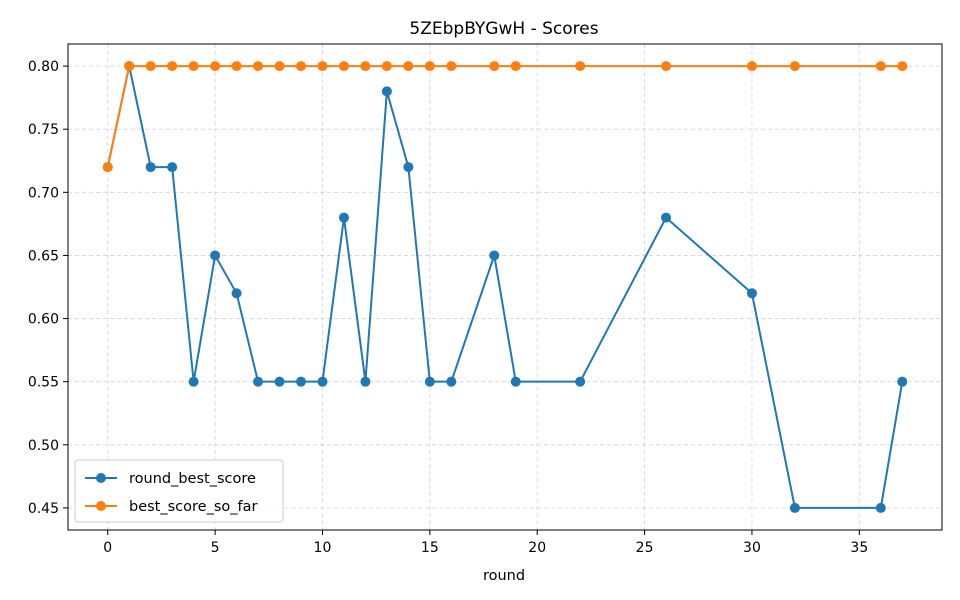 This screenshot has width=960, height=600. What do you see at coordinates (193, 507) in the screenshot?
I see `legend-label: best_score_so_far` at bounding box center [193, 507].